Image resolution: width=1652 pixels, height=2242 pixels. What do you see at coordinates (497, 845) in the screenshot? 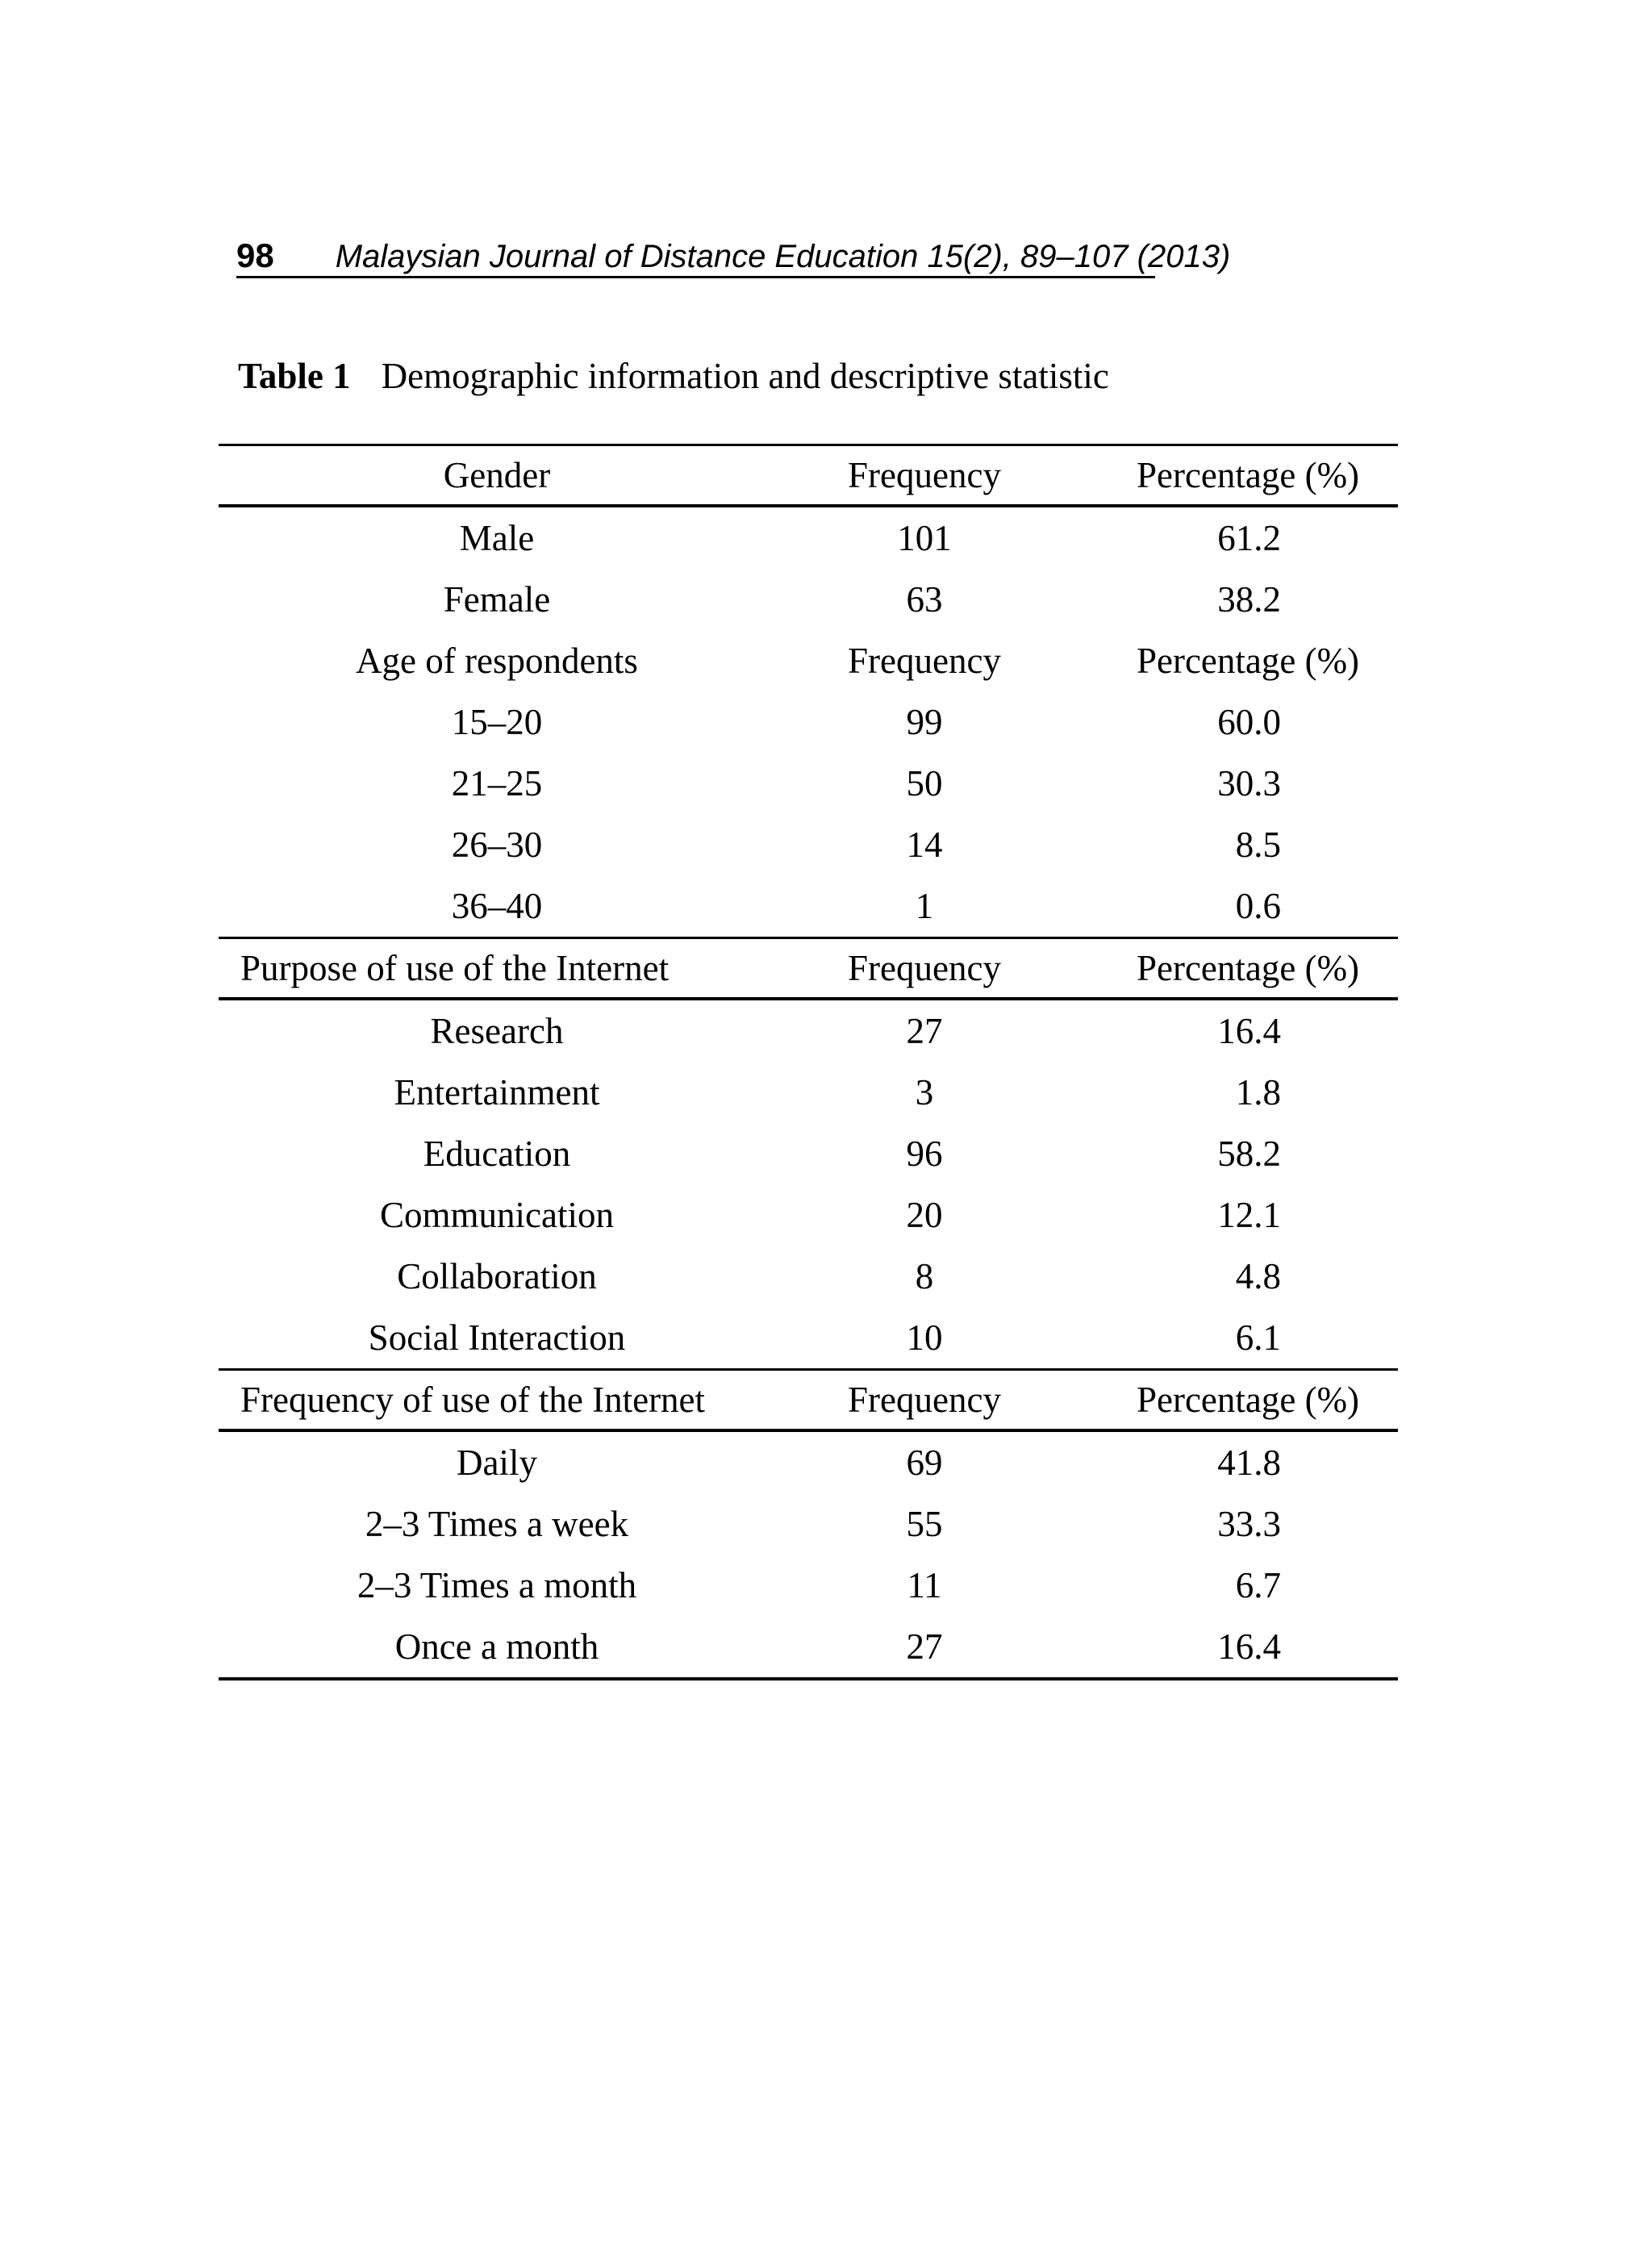
I see `row-label-cell: 26–30` at bounding box center [497, 845].